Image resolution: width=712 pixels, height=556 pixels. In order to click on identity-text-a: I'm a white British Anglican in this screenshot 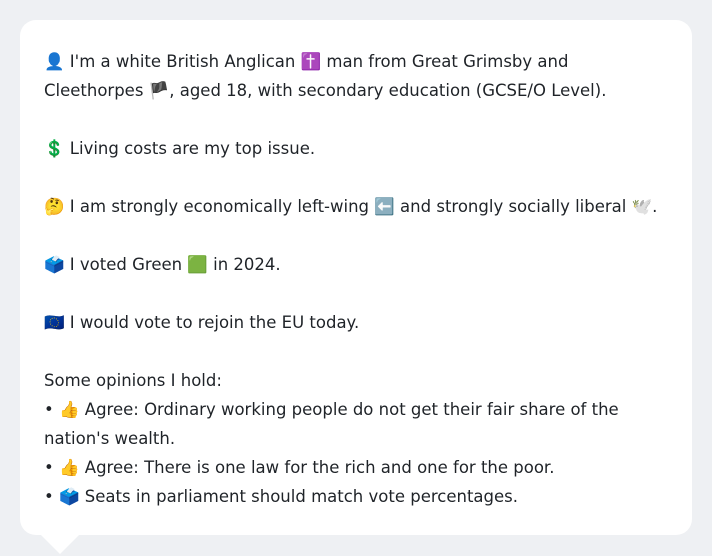, I will do `click(185, 61)`.